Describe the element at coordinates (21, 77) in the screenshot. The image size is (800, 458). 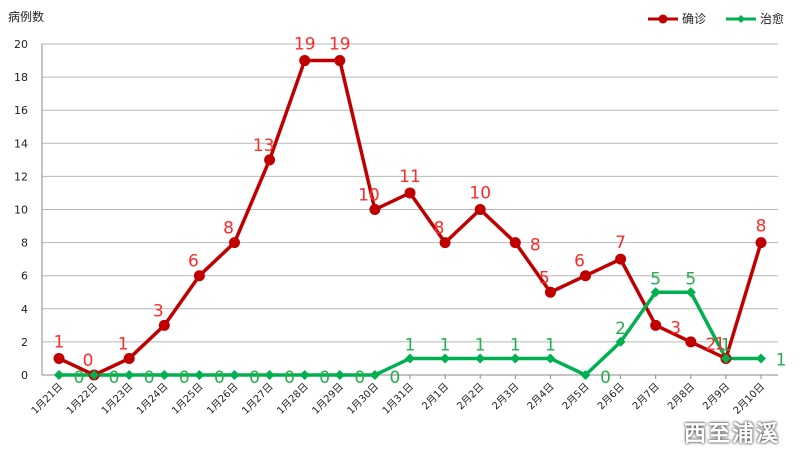
I see `y-tick-label: 18` at that location.